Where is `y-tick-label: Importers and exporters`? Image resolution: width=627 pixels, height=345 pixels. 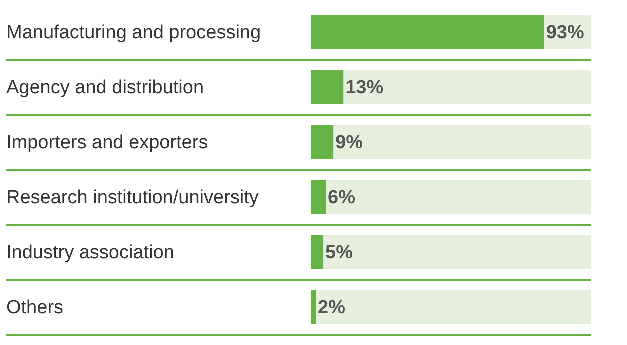 y-tick-label: Importers and exporters is located at coordinates (107, 143).